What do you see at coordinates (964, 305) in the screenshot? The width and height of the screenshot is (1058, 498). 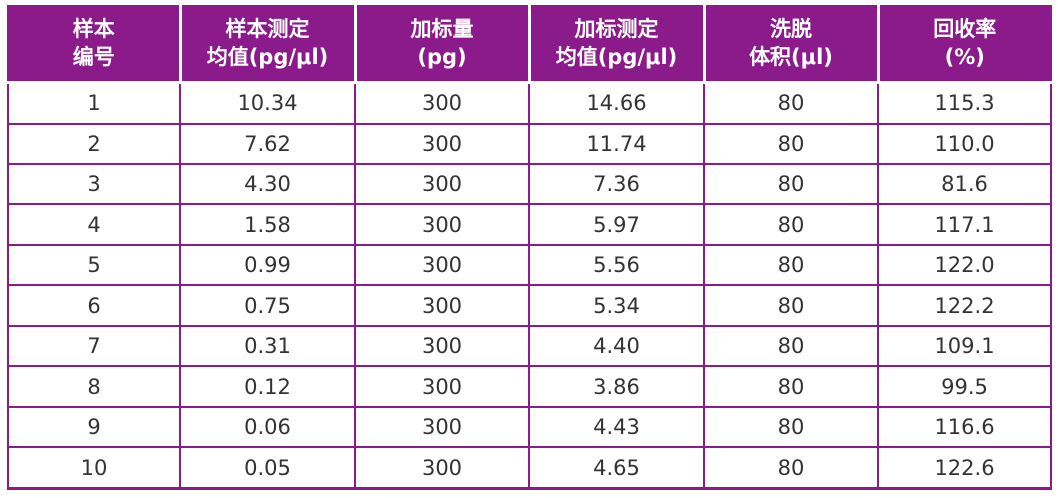 I see `cell-recovery-rate: 122.2` at bounding box center [964, 305].